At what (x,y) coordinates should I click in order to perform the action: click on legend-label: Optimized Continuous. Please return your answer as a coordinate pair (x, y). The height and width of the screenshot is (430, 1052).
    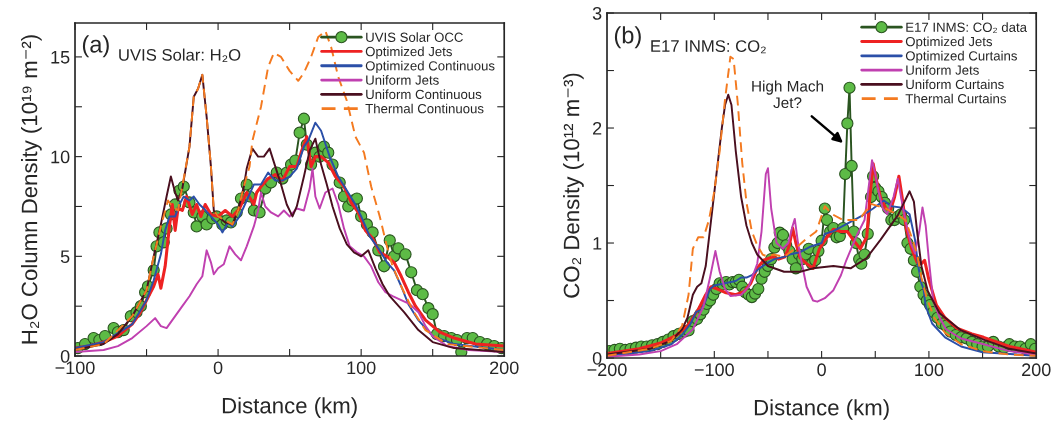
    Looking at the image, I should click on (430, 67).